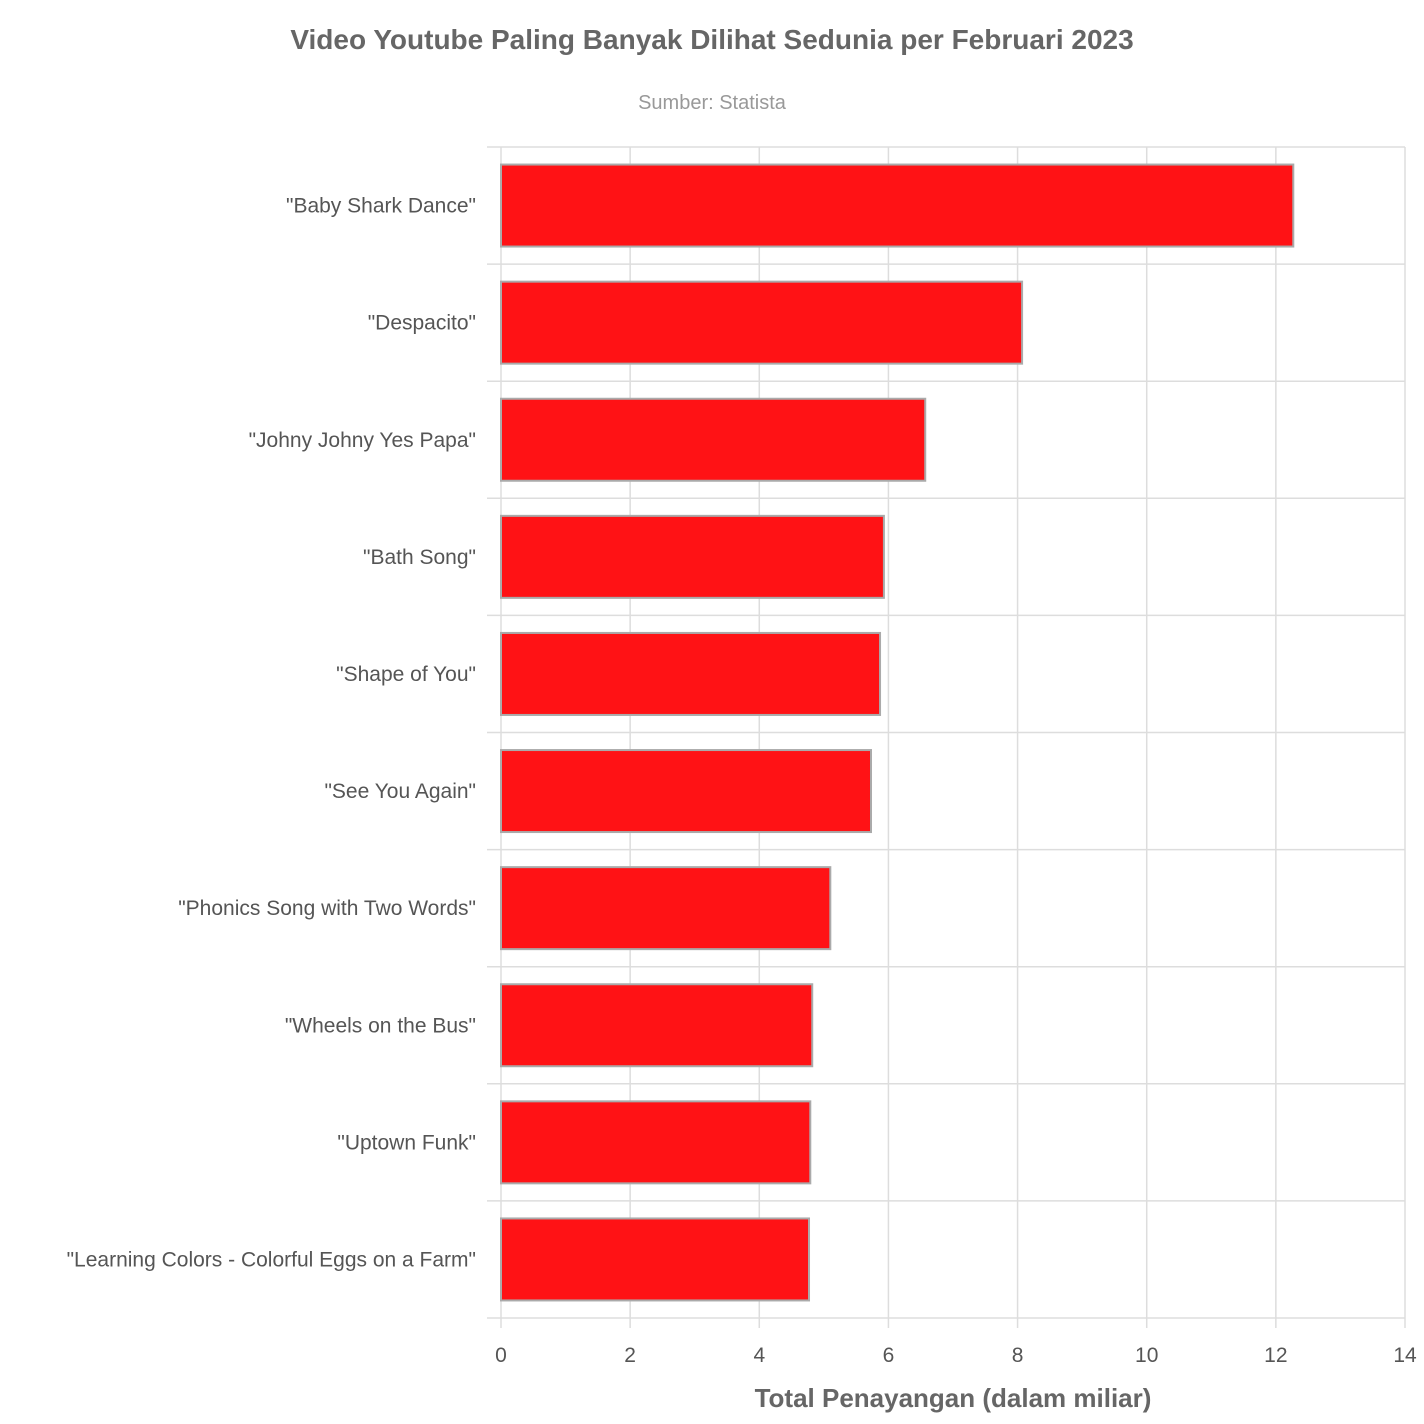  Describe the element at coordinates (406, 674) in the screenshot. I see `y-category-label: "Shape of You"` at that location.